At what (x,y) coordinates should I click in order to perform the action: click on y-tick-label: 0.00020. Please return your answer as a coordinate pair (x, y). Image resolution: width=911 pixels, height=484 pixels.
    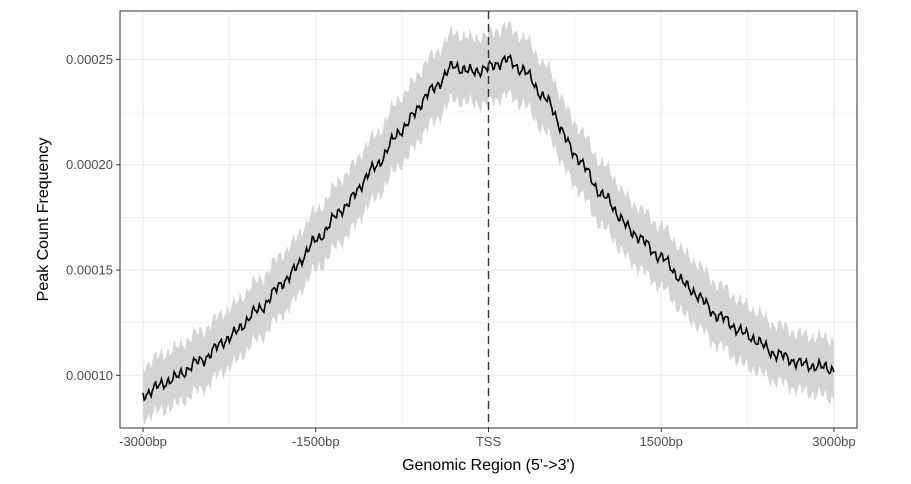
    Looking at the image, I should click on (89, 164).